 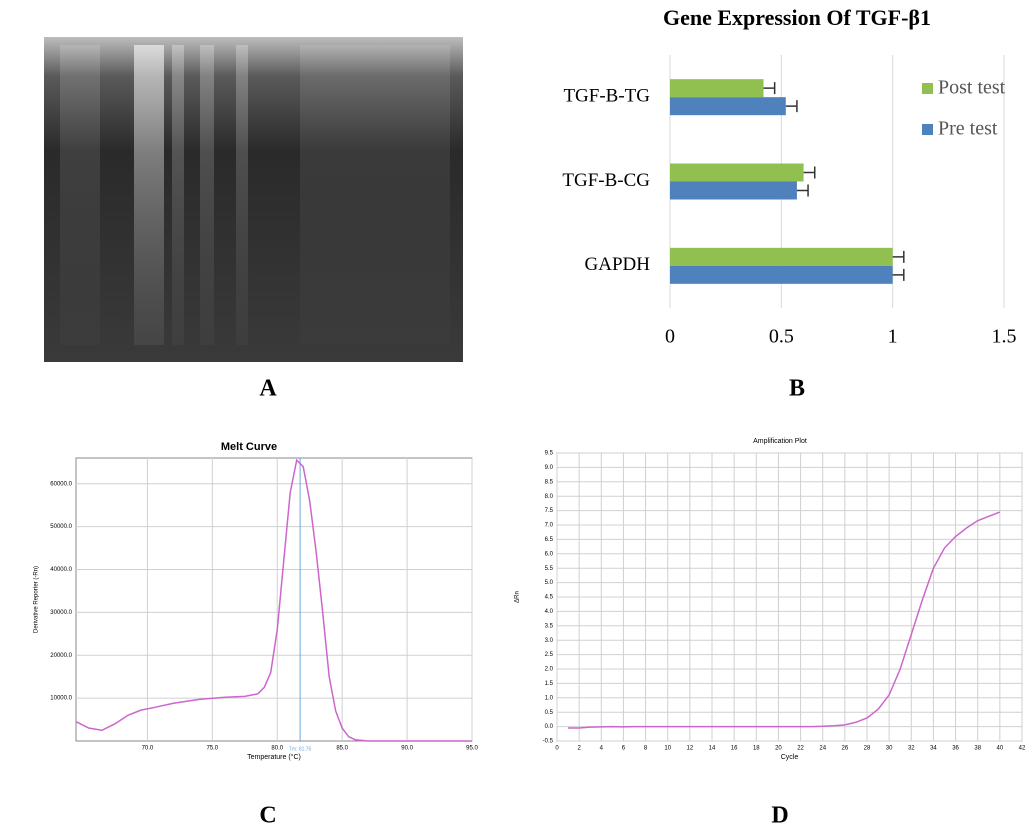 I want to click on x-tick-label: 4, so click(x=602, y=749).